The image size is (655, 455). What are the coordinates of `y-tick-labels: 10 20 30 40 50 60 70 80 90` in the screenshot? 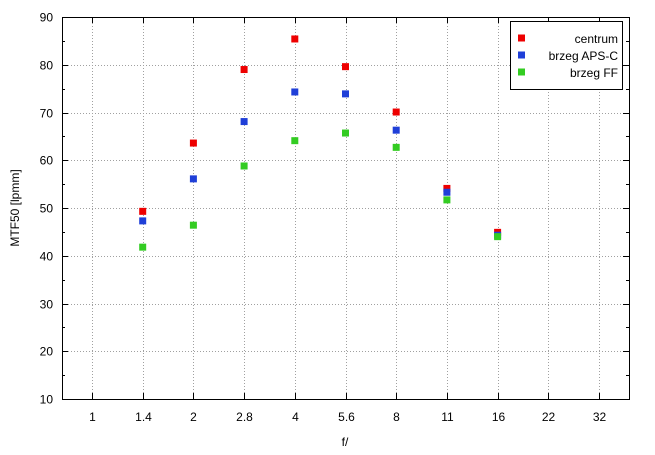 It's located at (47, 209).